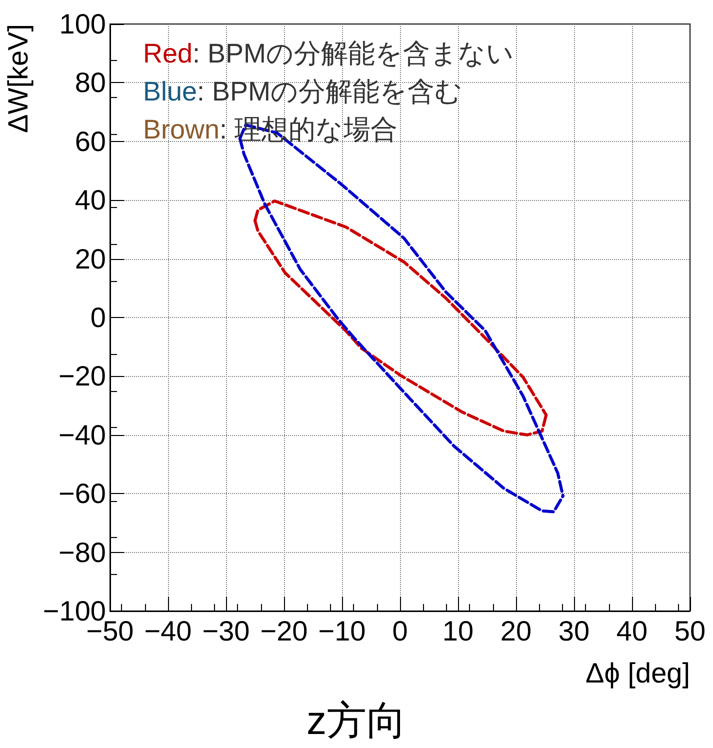 This screenshot has height=748, width=713. I want to click on annotation: Red: BPMの分解能を含まない, so click(328, 53).